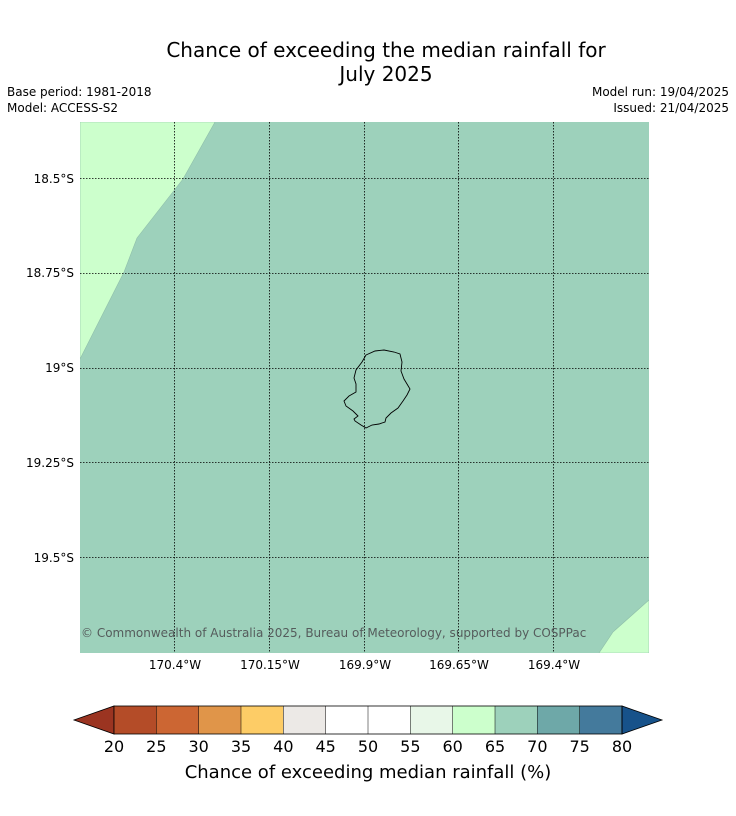 The image size is (736, 816). Describe the element at coordinates (660, 100) in the screenshot. I see `meta-right: Model run: 19/04/2025 Issued: 21/04/2025` at that location.